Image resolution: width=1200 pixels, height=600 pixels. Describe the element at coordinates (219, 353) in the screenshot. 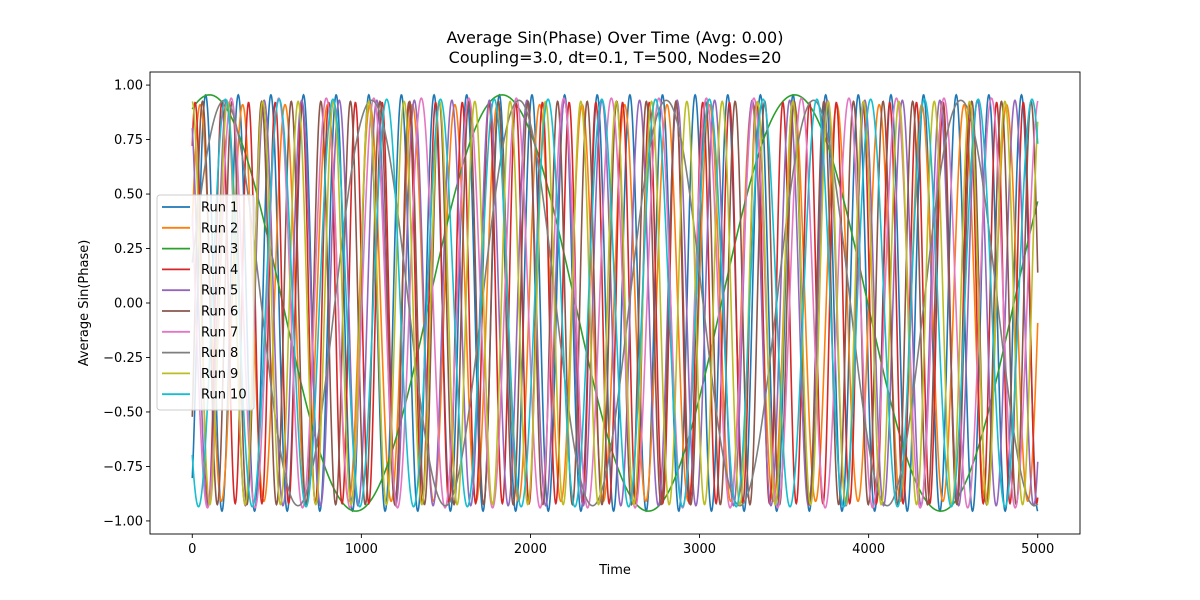

I see `legend-label-run-8: Run 8` at that location.